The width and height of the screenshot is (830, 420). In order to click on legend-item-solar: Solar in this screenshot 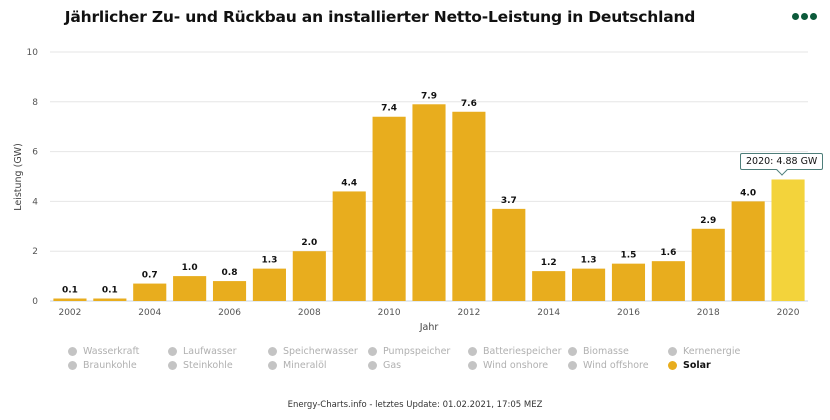, I will do `click(689, 365)`.